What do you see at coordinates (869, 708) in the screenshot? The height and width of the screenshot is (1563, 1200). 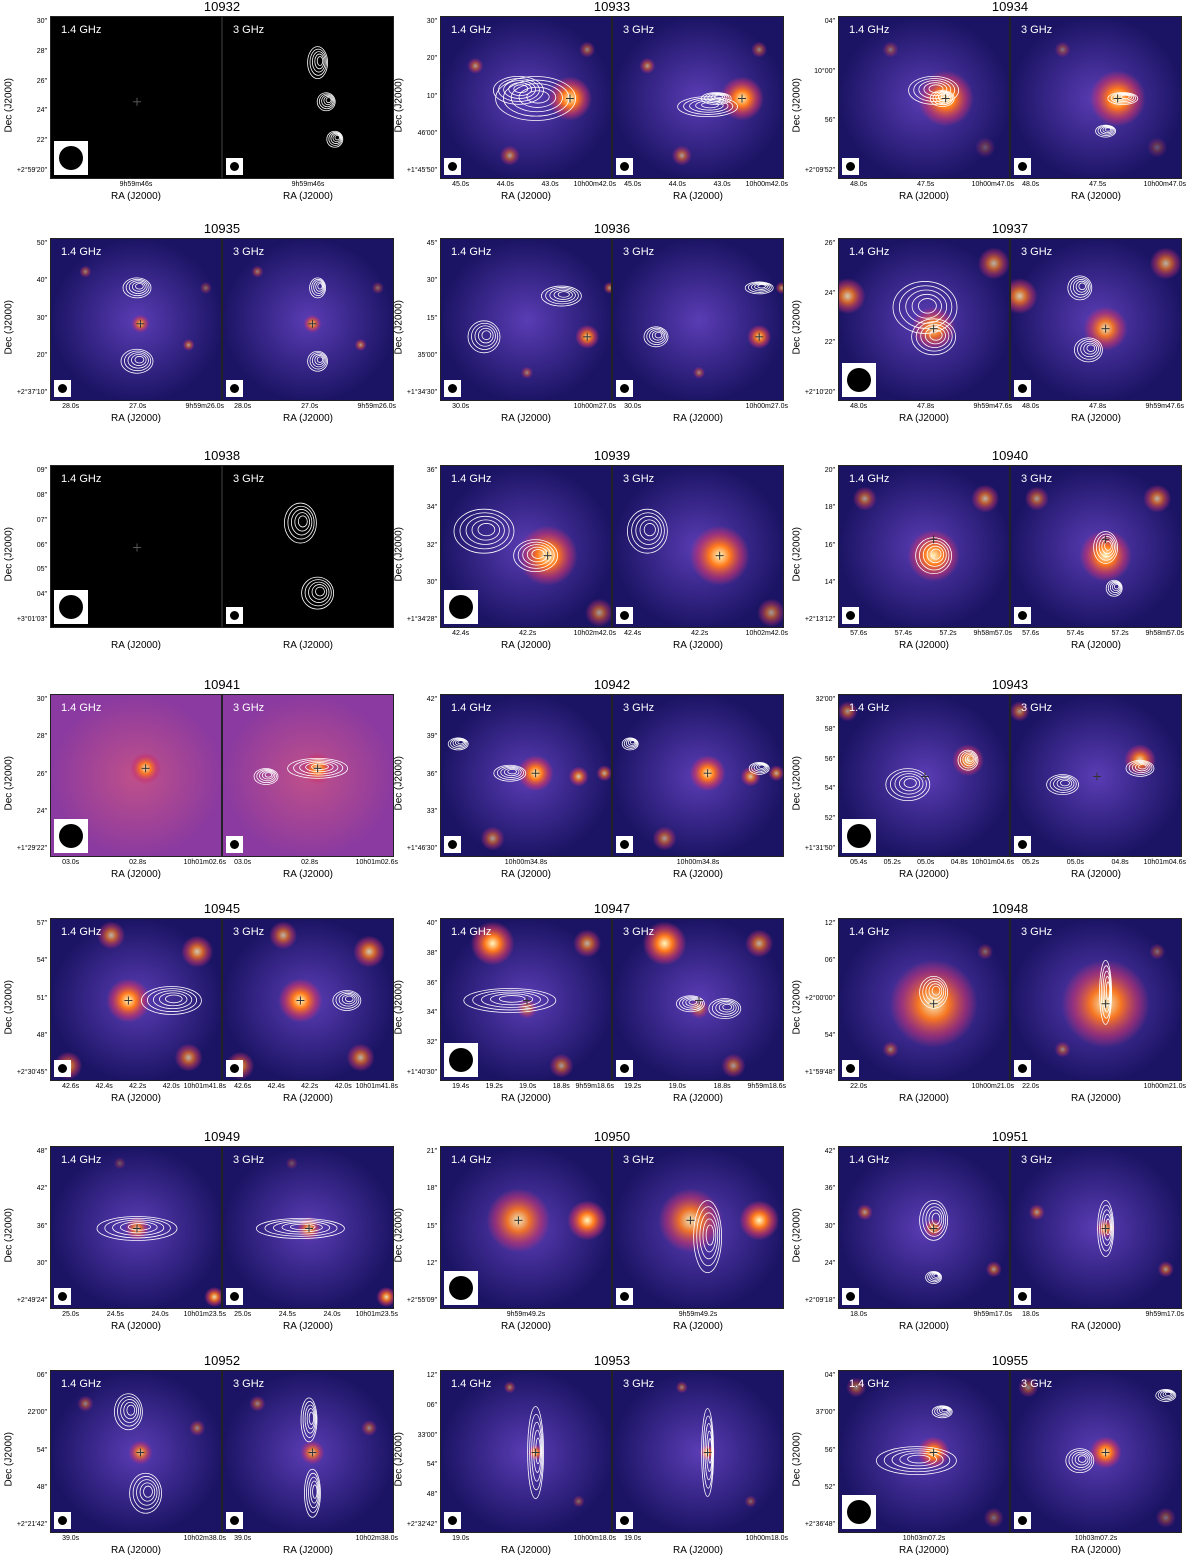 I see `frequency-label: 1.4 GHz` at bounding box center [869, 708].